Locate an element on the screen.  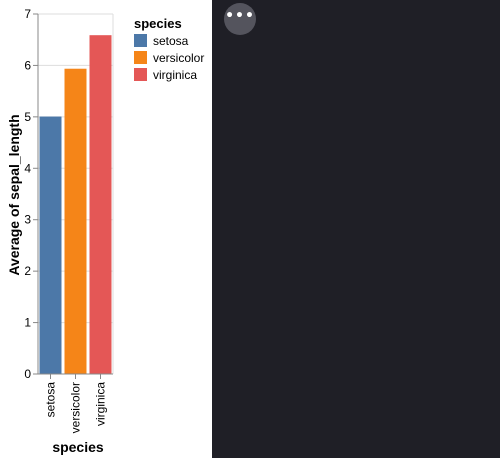
legend-swatch-setosa is located at coordinates (140, 40).